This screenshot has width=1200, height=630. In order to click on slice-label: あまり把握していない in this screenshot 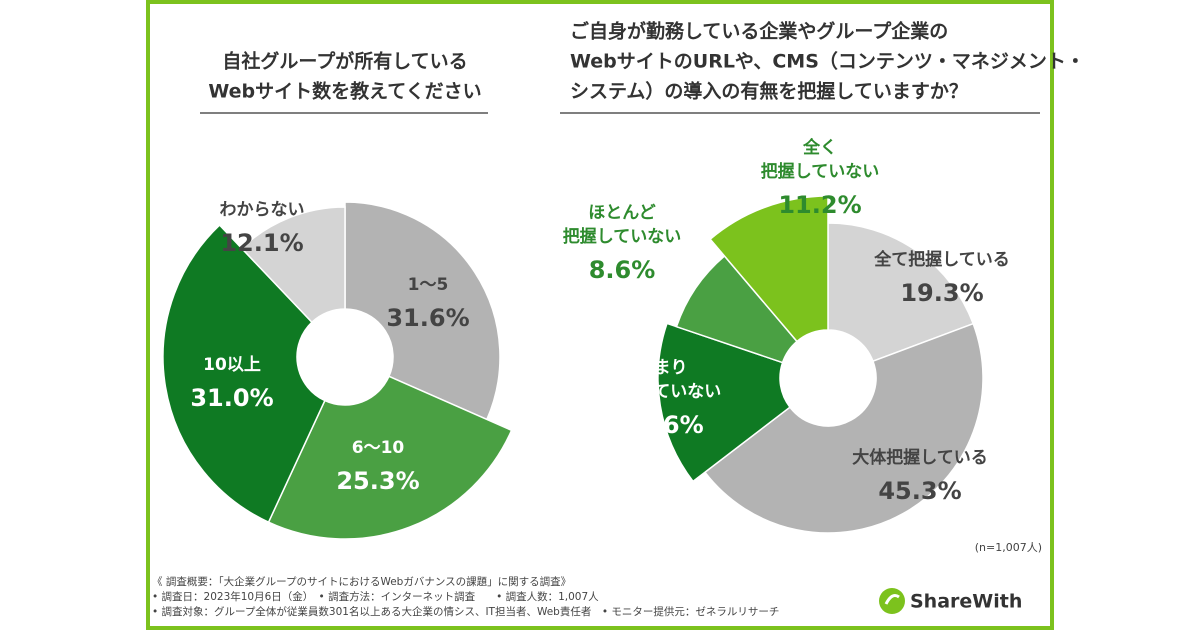, I will do `click(662, 380)`.